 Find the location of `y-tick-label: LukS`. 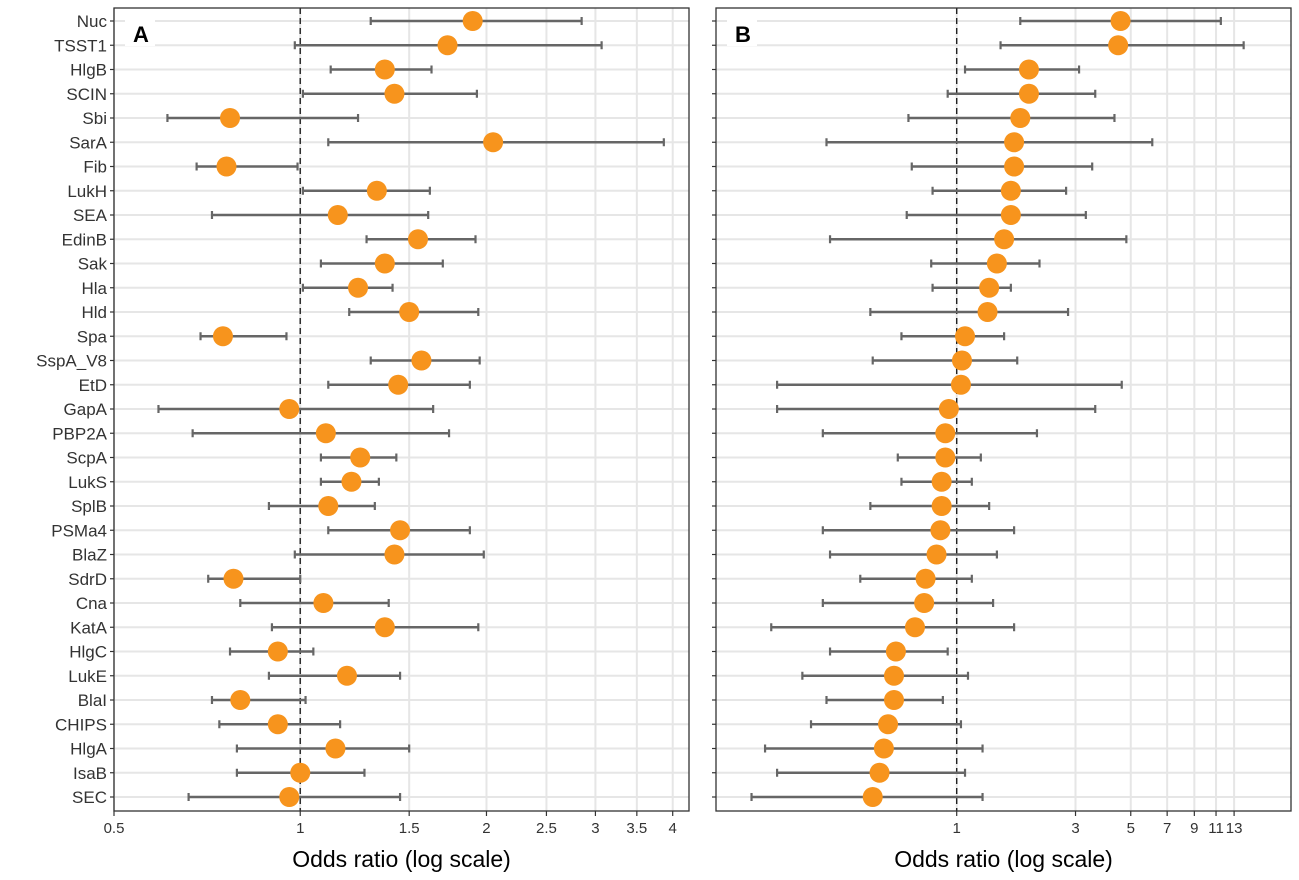

y-tick-label: LukS is located at coordinates (87, 482).